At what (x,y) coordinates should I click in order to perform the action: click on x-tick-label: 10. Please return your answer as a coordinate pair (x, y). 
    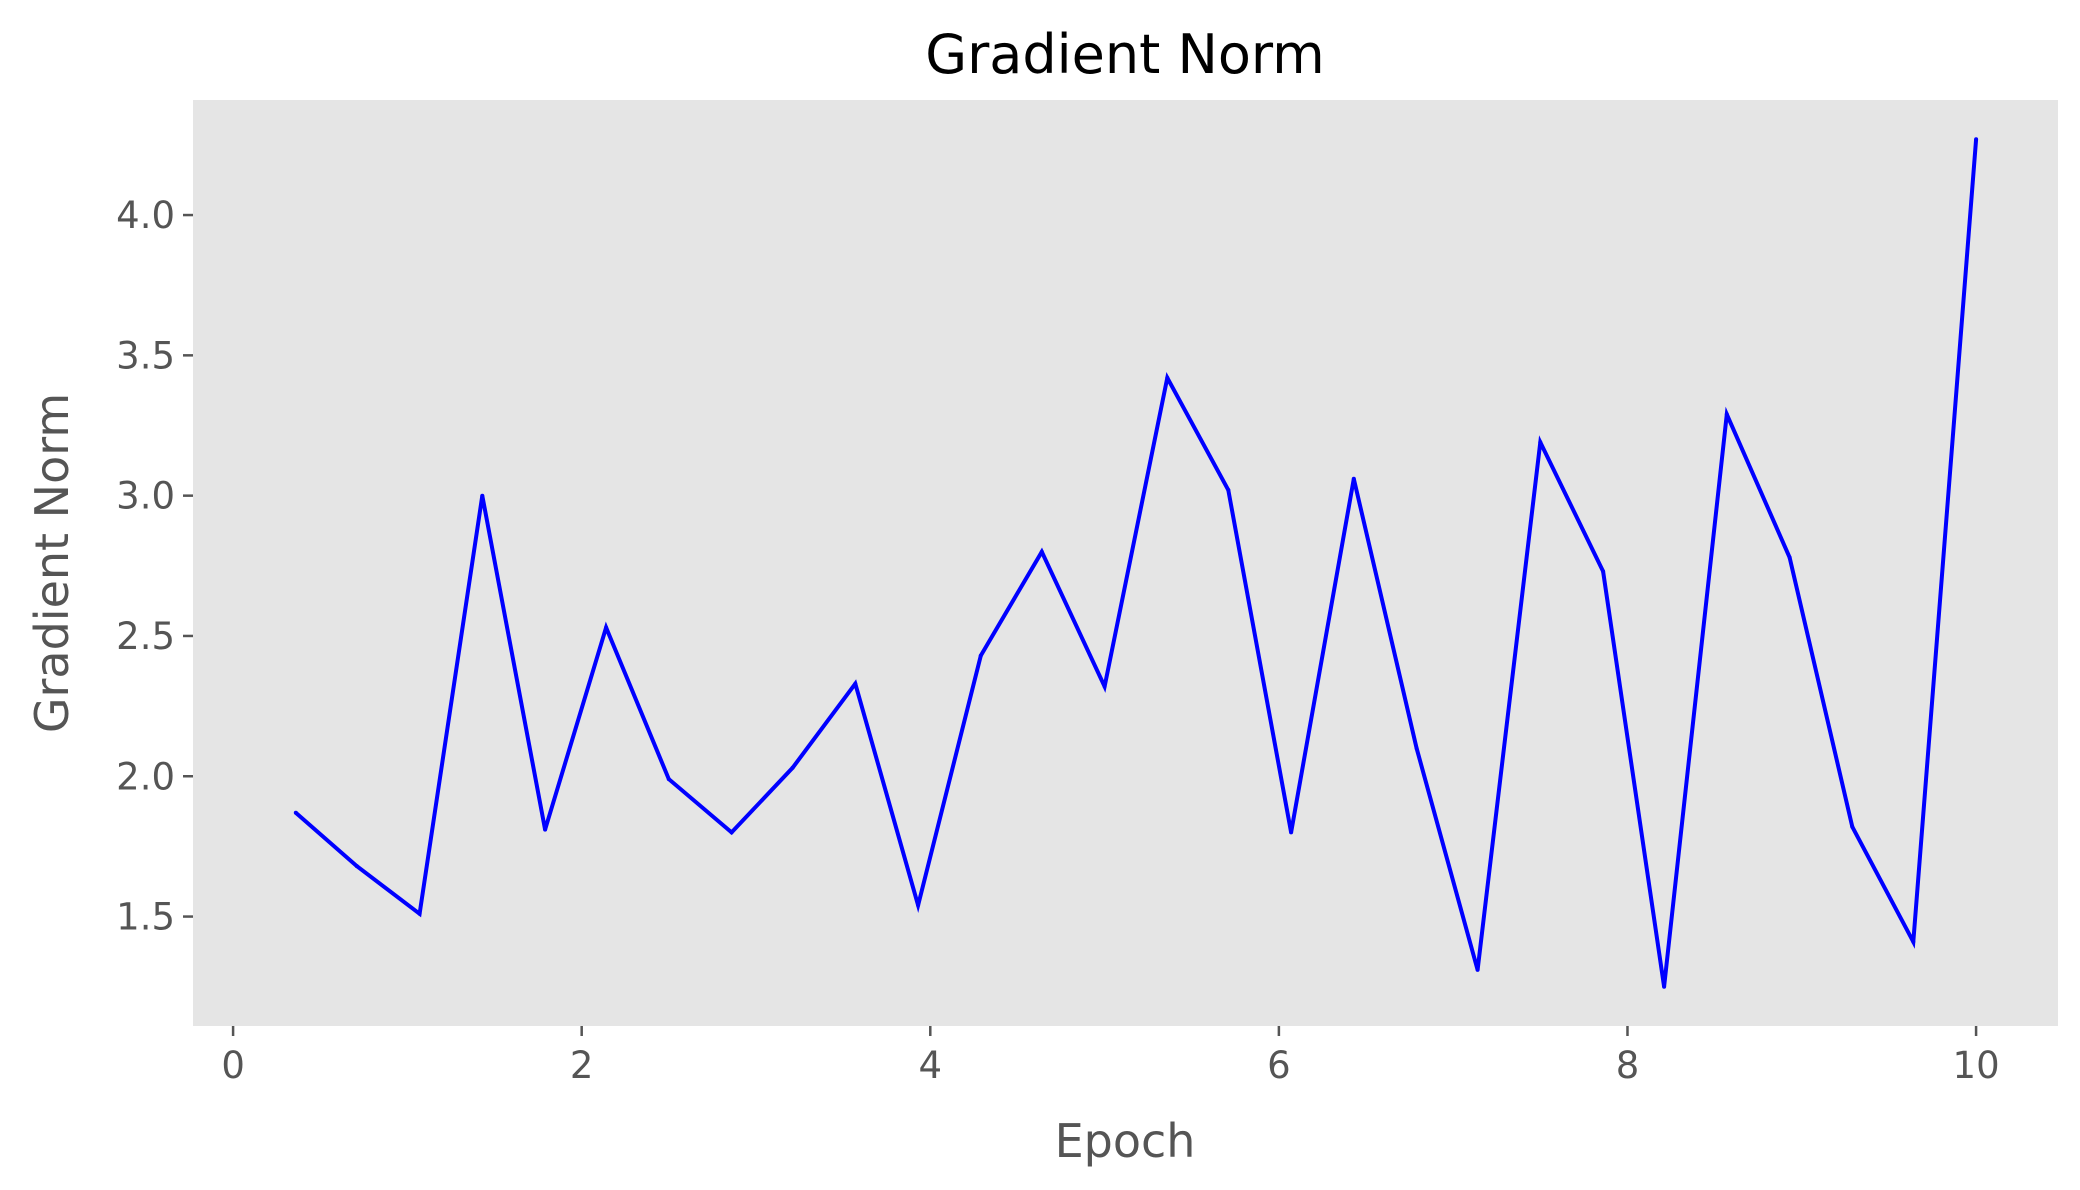
    Looking at the image, I should click on (1976, 1065).